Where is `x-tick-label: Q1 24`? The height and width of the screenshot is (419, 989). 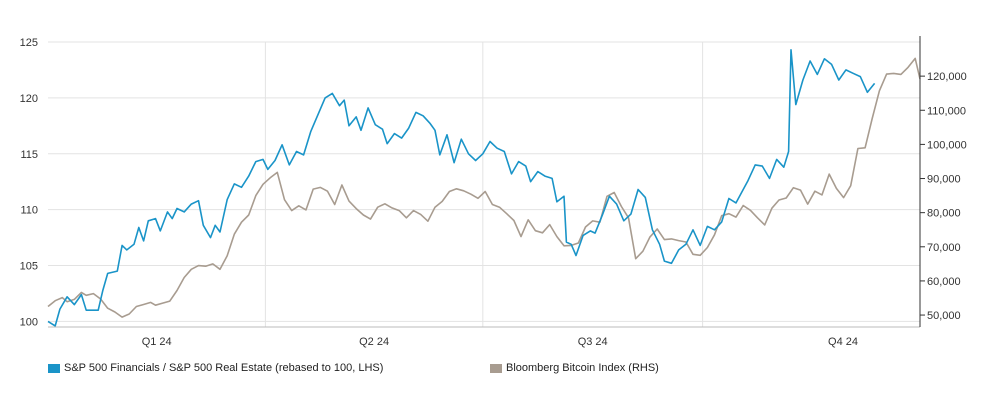 x-tick-label: Q1 24 is located at coordinates (157, 342).